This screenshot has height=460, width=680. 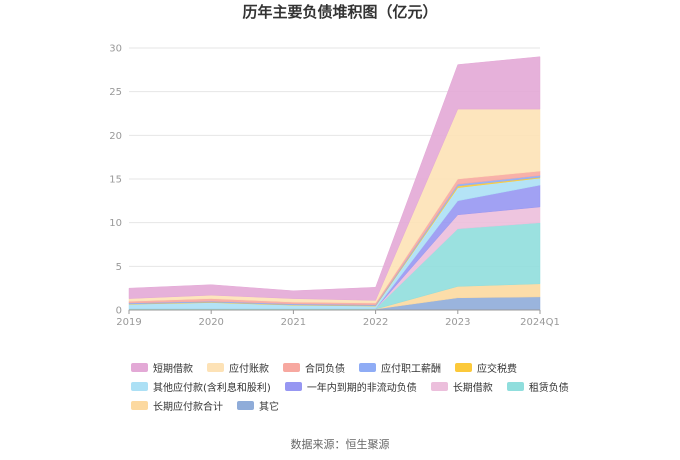 I want to click on legend-label: 长期应付款合计, so click(x=188, y=407).